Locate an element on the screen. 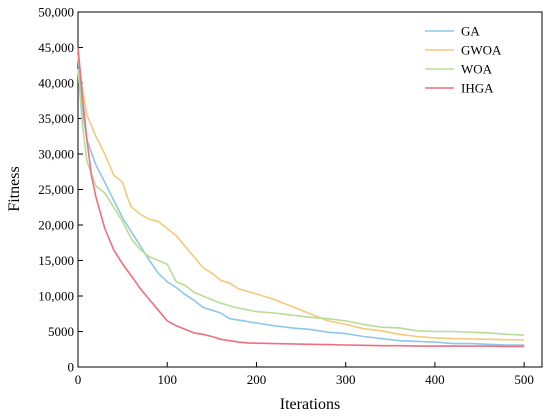  y-tick-label: 25,000 is located at coordinates (56, 189).